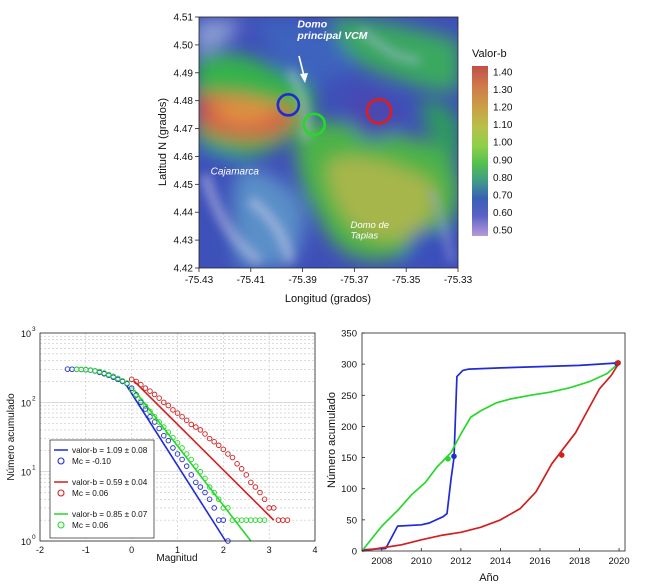 Image resolution: width=652 pixels, height=587 pixels. What do you see at coordinates (351, 520) in the screenshot?
I see `cum-y-tick-label: 50` at bounding box center [351, 520].